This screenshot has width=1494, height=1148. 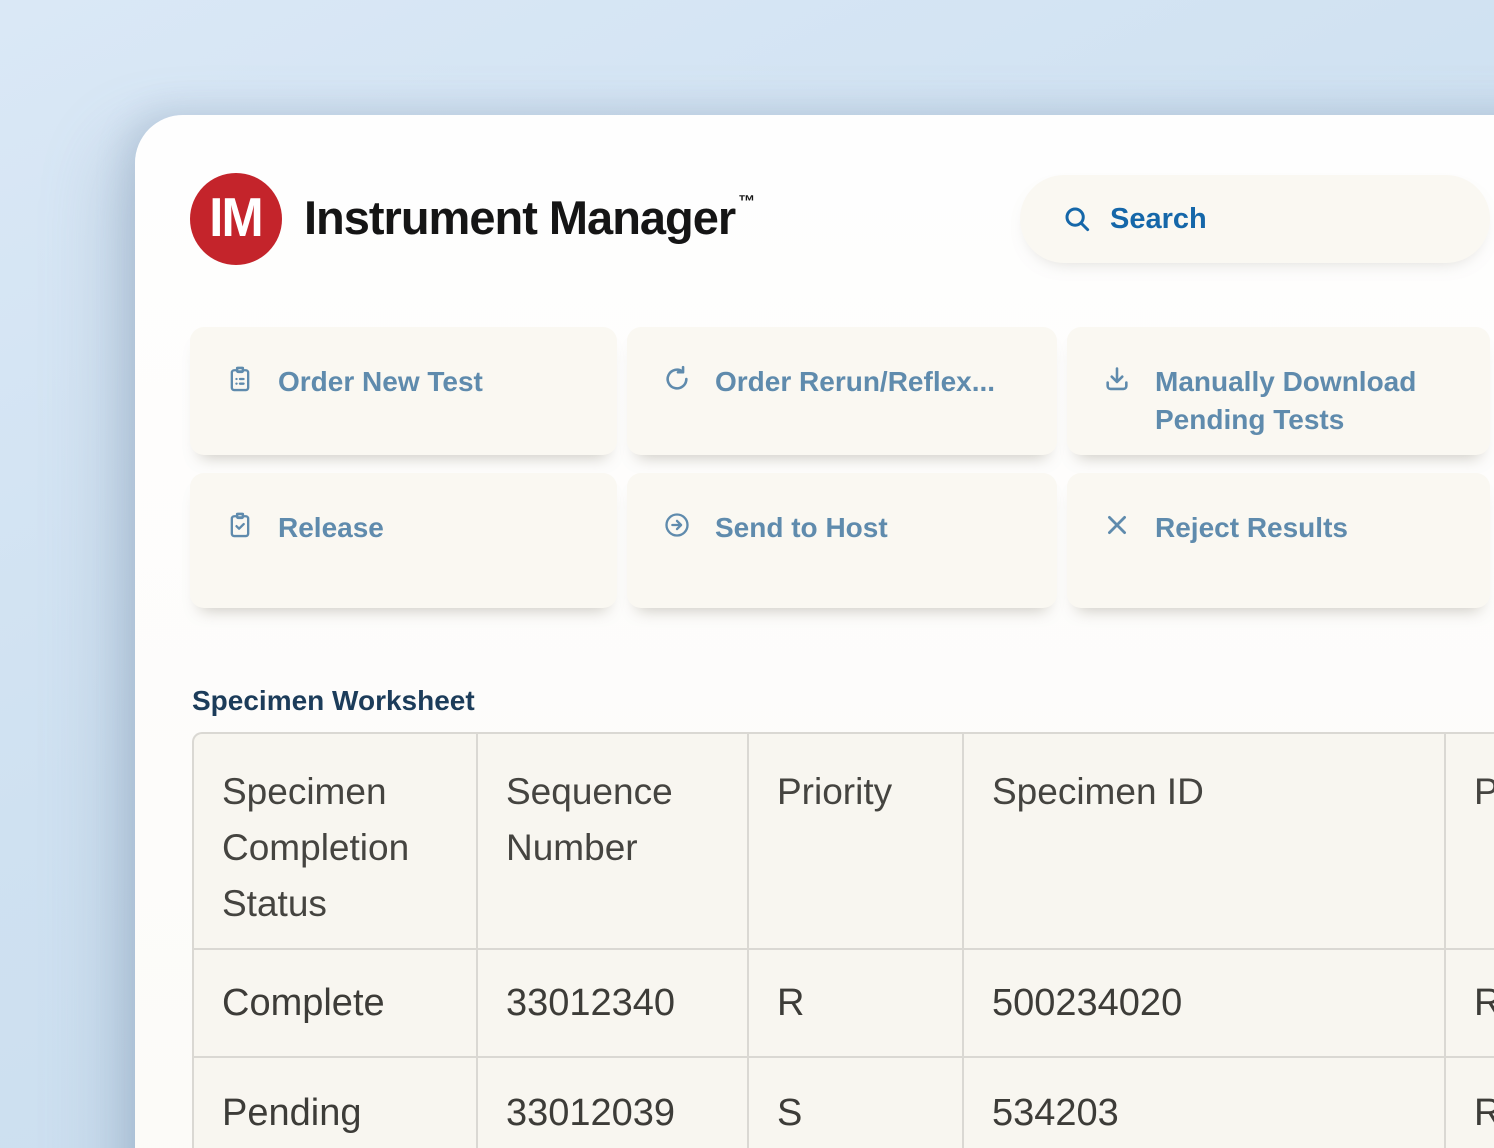 What do you see at coordinates (855, 1103) in the screenshot?
I see `table-row-2-priority: S` at bounding box center [855, 1103].